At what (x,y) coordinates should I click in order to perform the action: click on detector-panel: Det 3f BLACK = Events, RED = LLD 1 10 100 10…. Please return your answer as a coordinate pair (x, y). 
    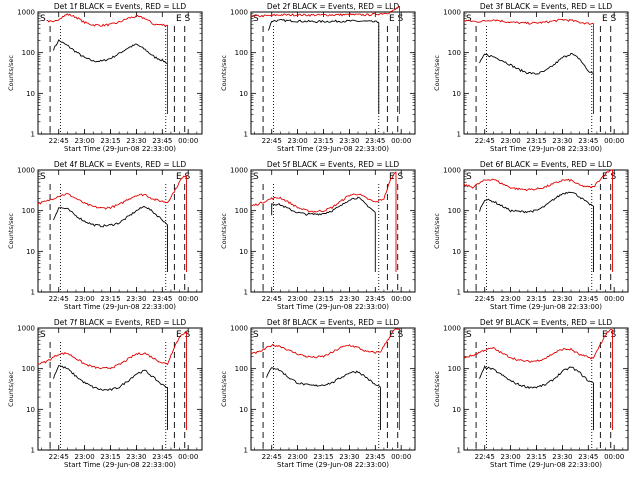
    Looking at the image, I should click on (531, 77).